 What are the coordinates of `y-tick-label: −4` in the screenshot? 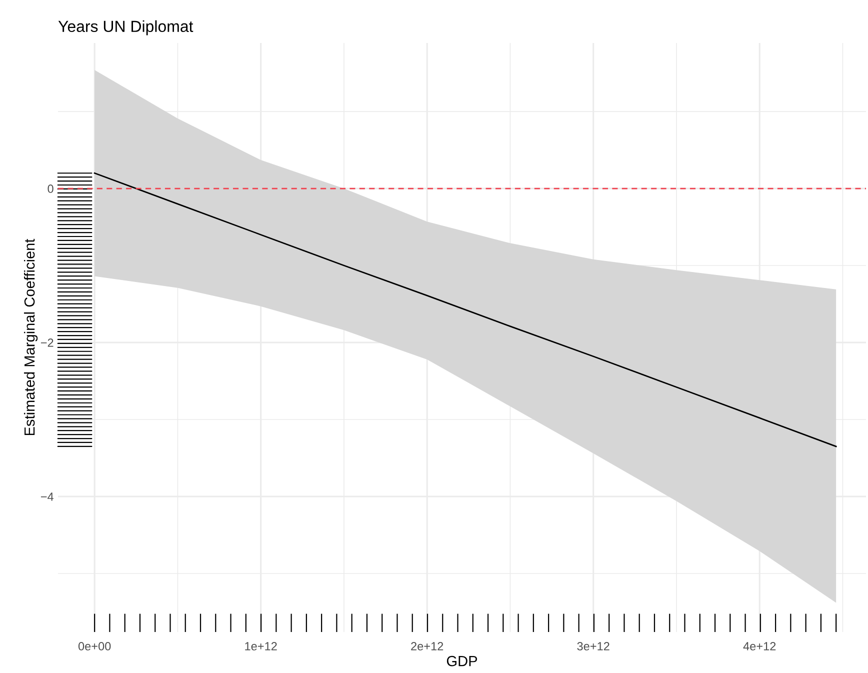 It's located at (47, 496).